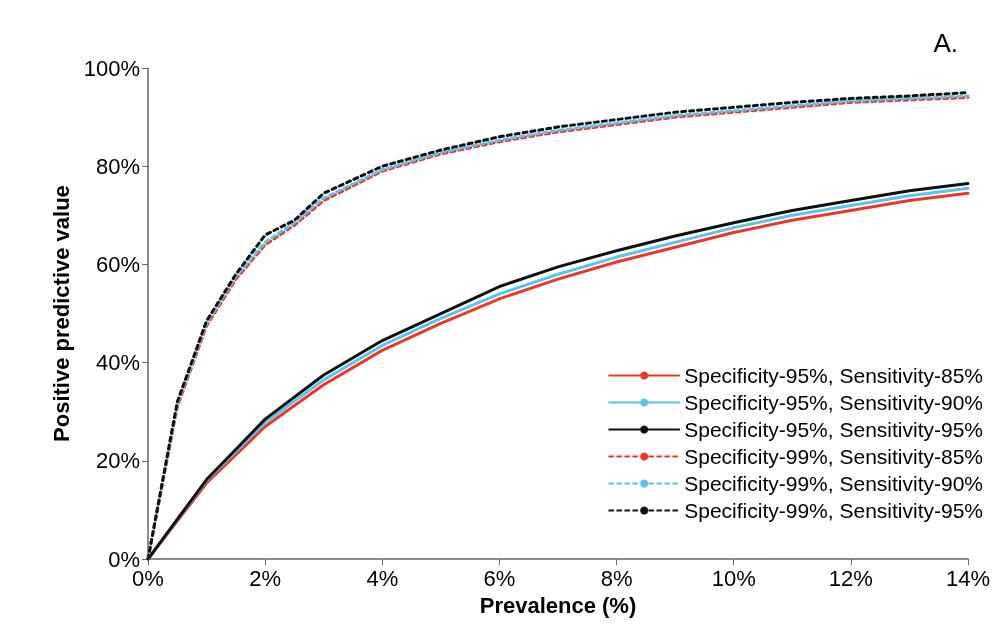  What do you see at coordinates (62, 313) in the screenshot?
I see `y-axis-title: Positive predictive value` at bounding box center [62, 313].